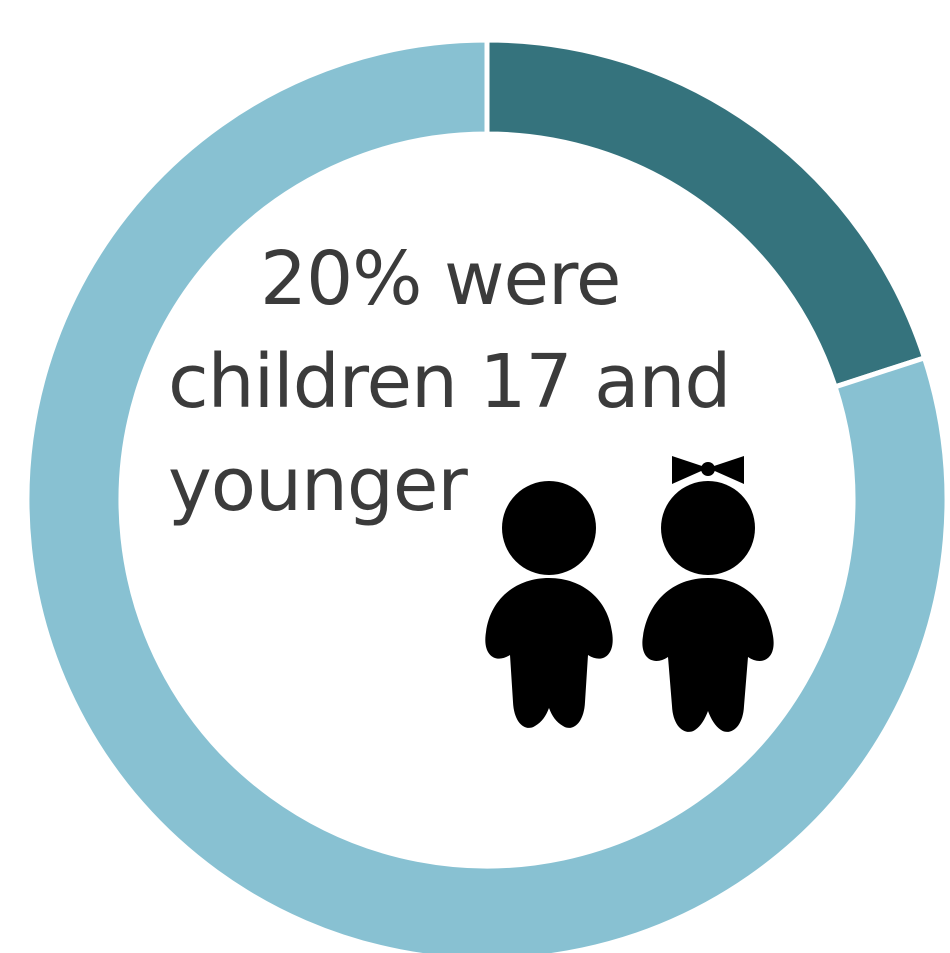  Describe the element at coordinates (440, 279) in the screenshot. I see `caption-line-1: 20% were` at that location.